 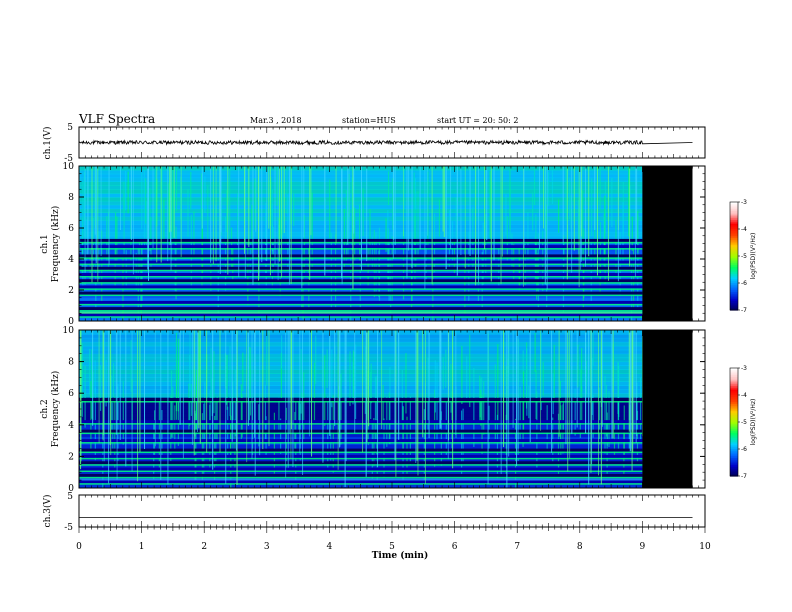 What do you see at coordinates (400, 555) in the screenshot?
I see `time-axis-label: Time (min)` at bounding box center [400, 555].